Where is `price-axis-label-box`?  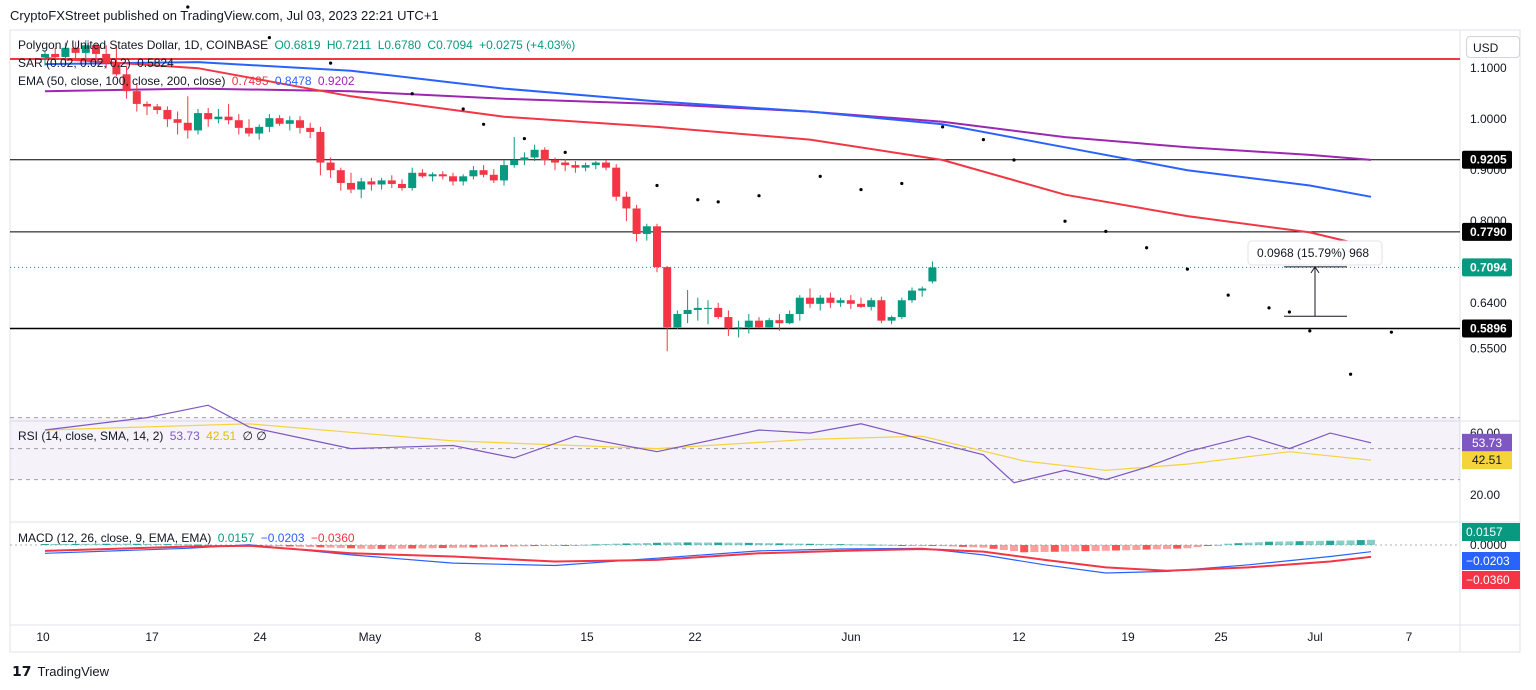 price-axis-label-box is located at coordinates (1487, 267).